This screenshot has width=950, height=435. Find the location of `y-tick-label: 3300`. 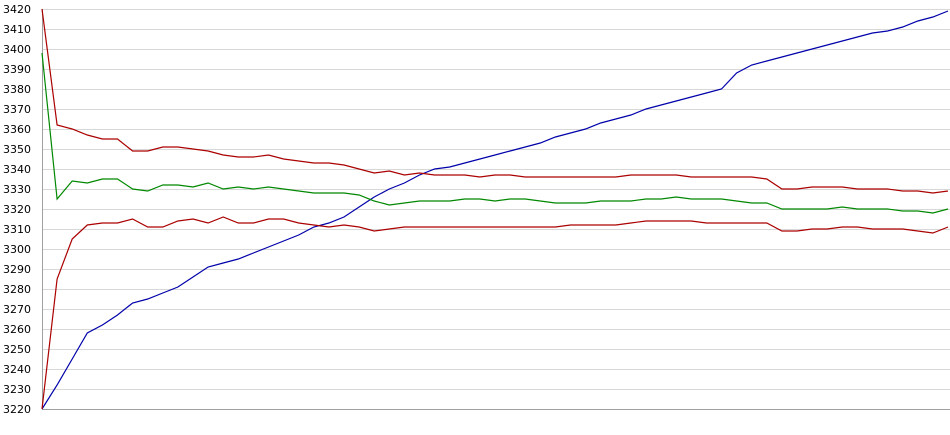

y-tick-label: 3300 is located at coordinates (17, 249).